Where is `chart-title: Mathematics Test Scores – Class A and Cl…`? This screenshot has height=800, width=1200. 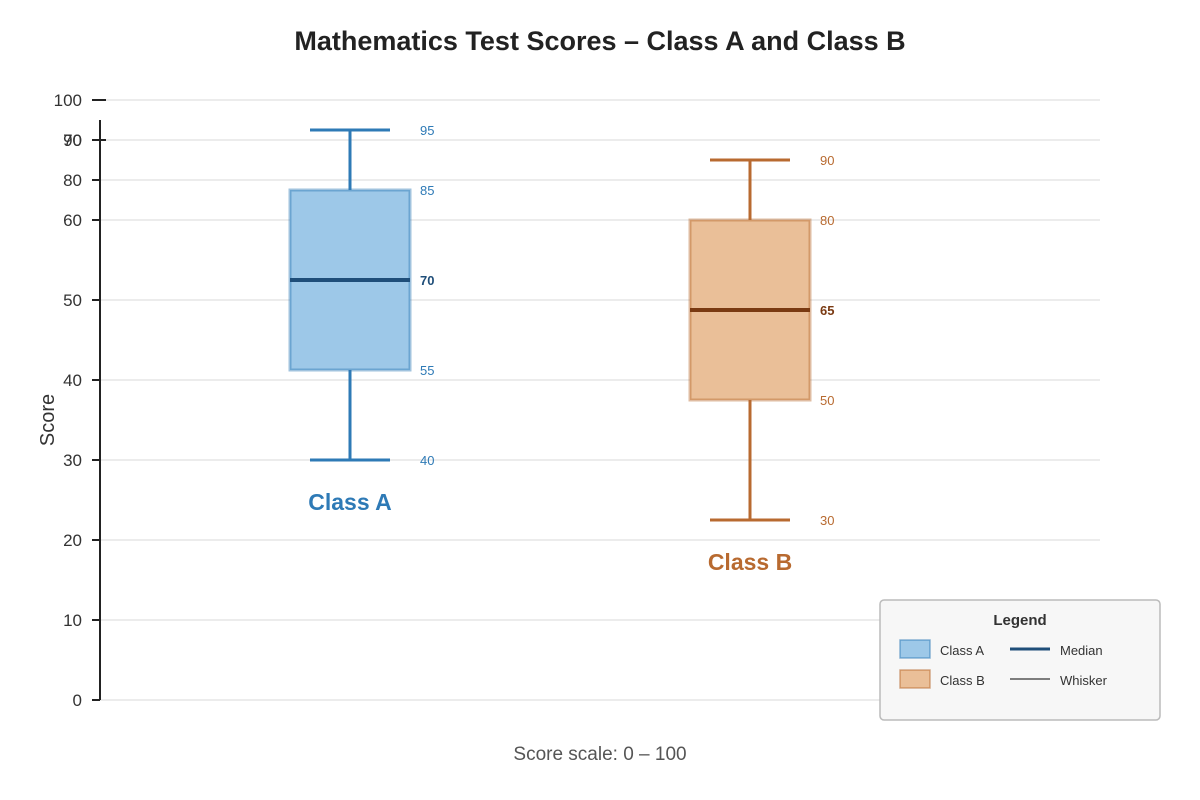
chart-title: Mathematics Test Scores – Class A and Cl… is located at coordinates (599, 41).